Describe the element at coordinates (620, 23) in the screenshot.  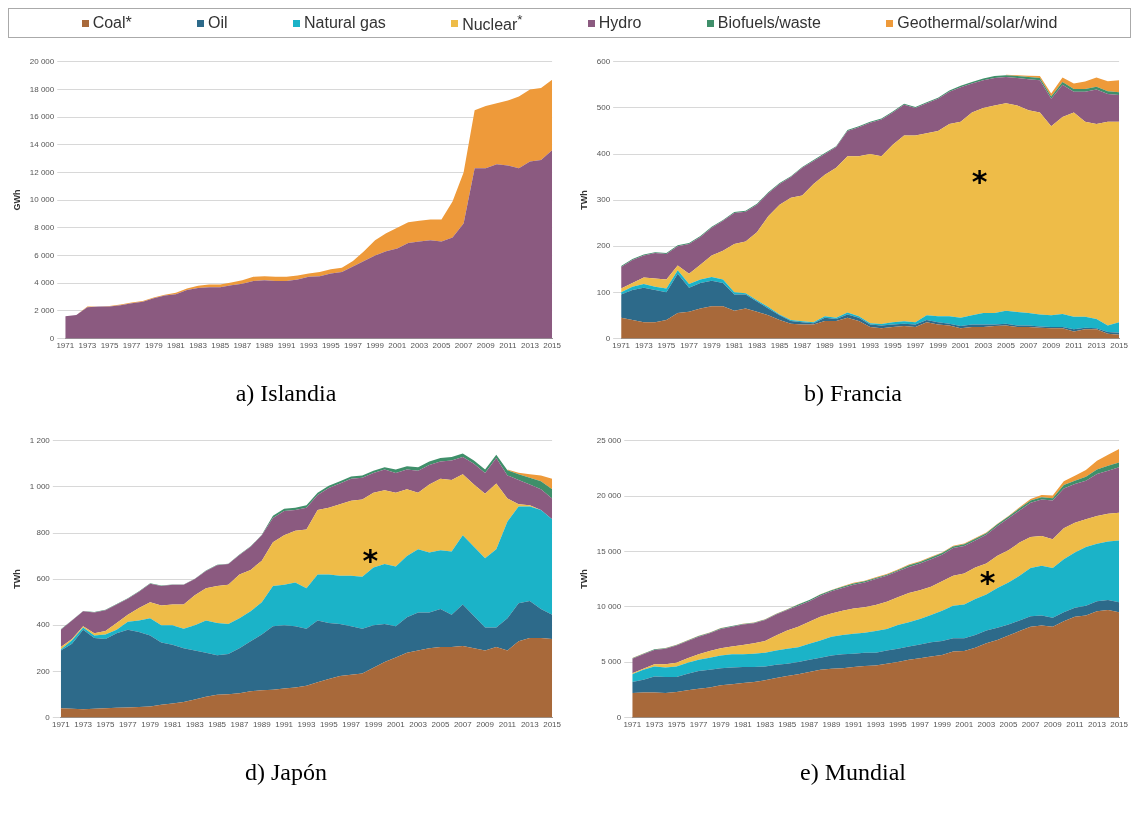
I see `legend-label: Hydro` at that location.